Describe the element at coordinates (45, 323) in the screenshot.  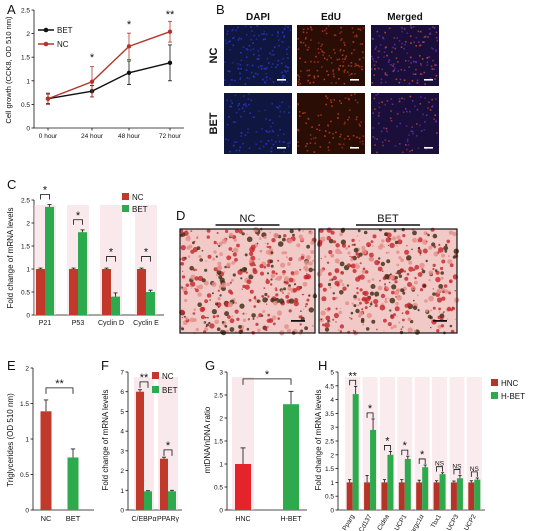
I see `panel-c-x-label: P21` at that location.